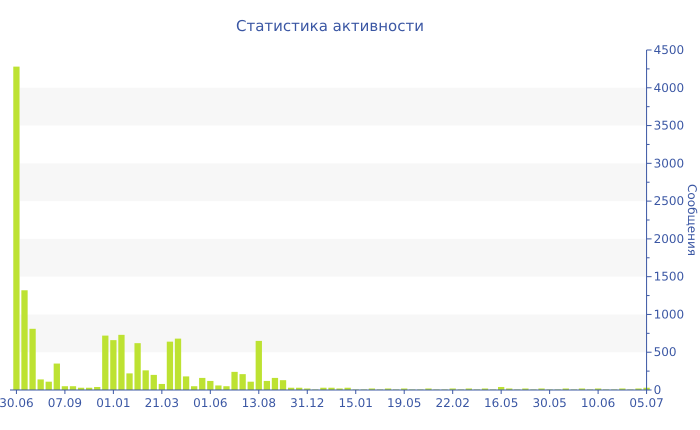 The height and width of the screenshot is (430, 700). Describe the element at coordinates (692, 220) in the screenshot. I see `y-axis-title: Сообщения` at that location.